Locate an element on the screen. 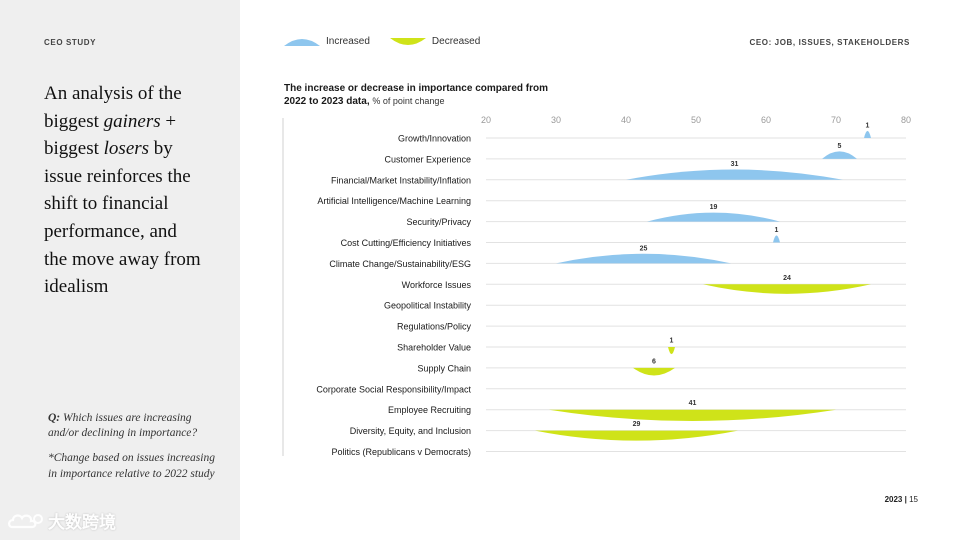 This screenshot has height=540, width=960. legend-swatch-increased is located at coordinates (302, 42).